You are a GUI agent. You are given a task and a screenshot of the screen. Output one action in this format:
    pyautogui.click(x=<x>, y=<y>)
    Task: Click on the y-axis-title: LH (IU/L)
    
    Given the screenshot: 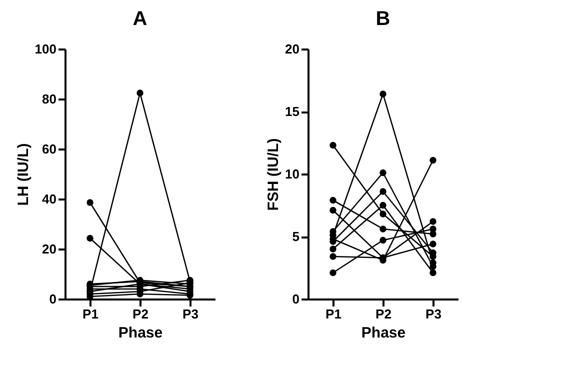 What is the action you would take?
    pyautogui.click(x=23, y=174)
    